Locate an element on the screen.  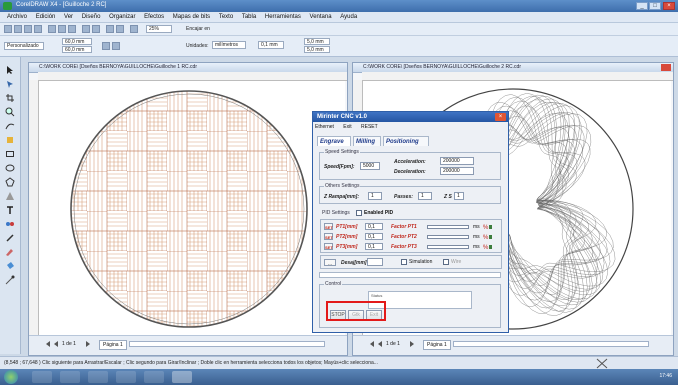
freehand-tool-icon is located at coordinates (10, 126).